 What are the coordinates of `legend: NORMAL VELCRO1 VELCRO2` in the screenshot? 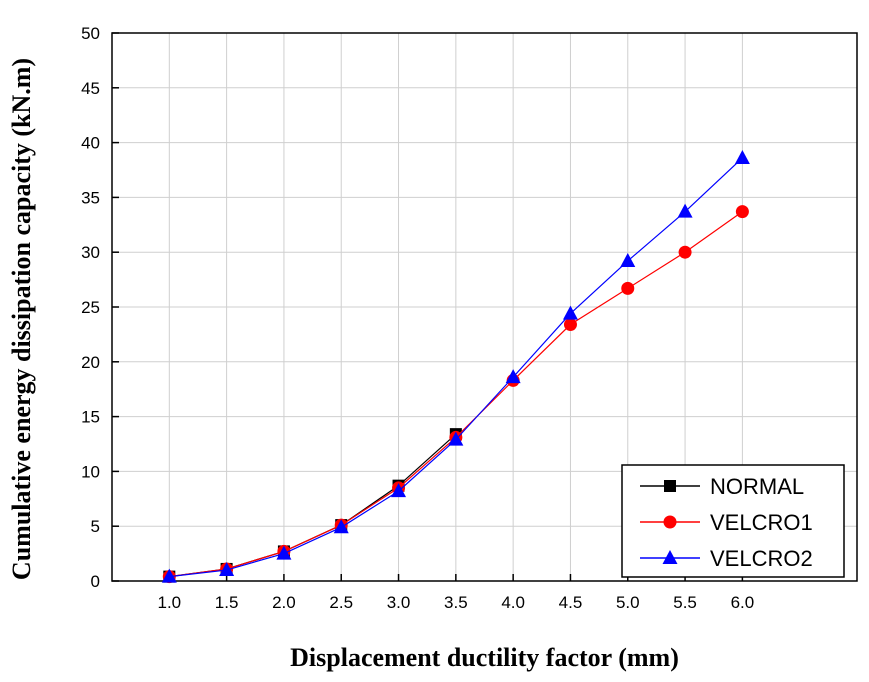 It's located at (733, 521).